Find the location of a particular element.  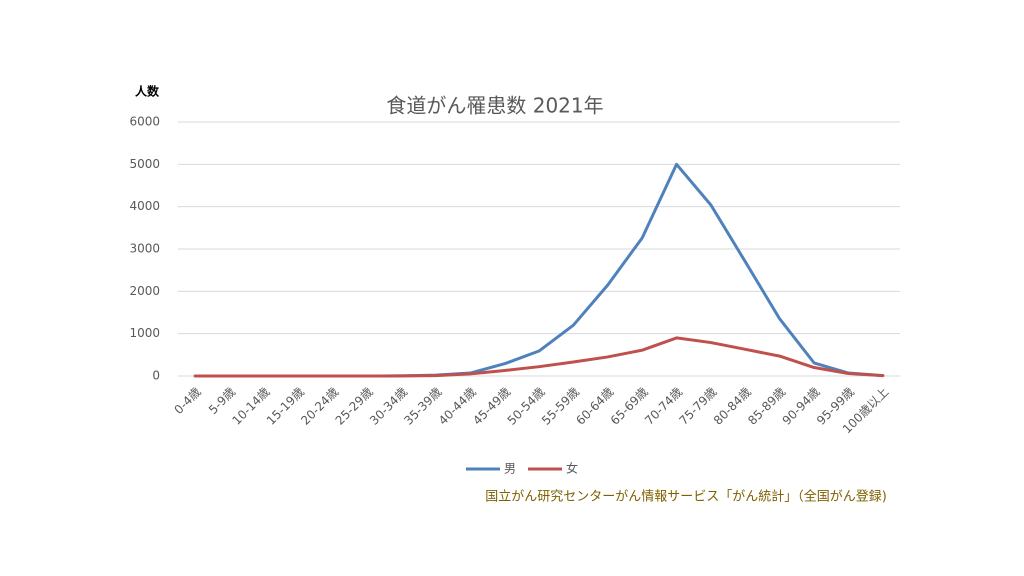

x-tick-label: 0-4歳 is located at coordinates (188, 401).